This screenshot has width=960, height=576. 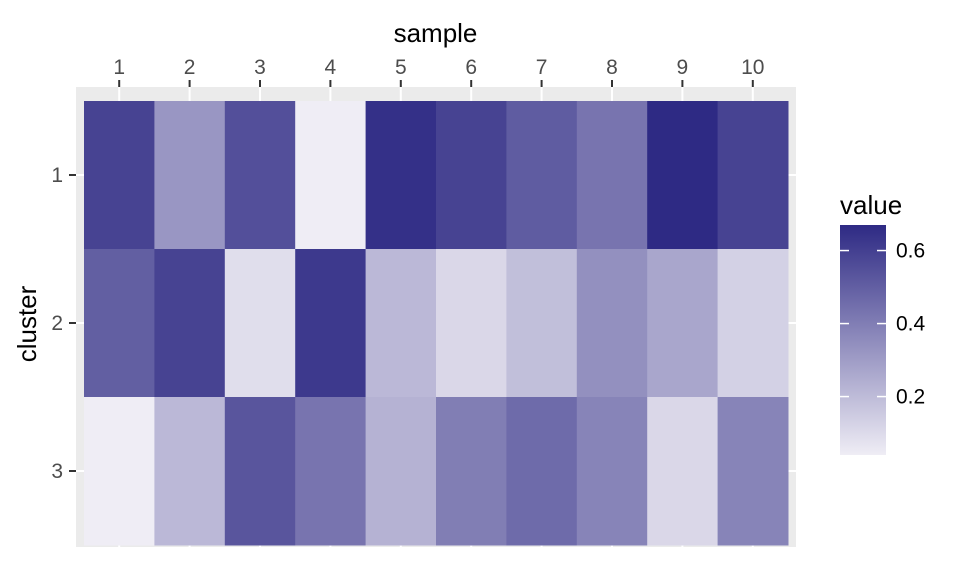 What do you see at coordinates (542, 67) in the screenshot?
I see `x-tick-label: 7` at bounding box center [542, 67].